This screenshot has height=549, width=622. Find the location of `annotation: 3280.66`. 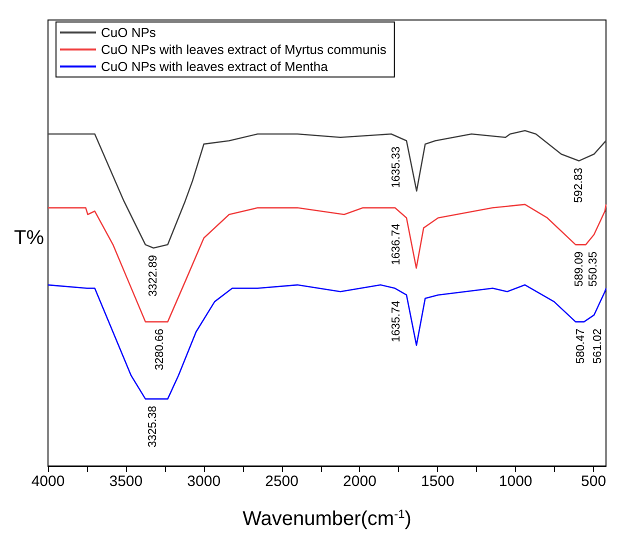

annotation: 3280.66 is located at coordinates (160, 349).